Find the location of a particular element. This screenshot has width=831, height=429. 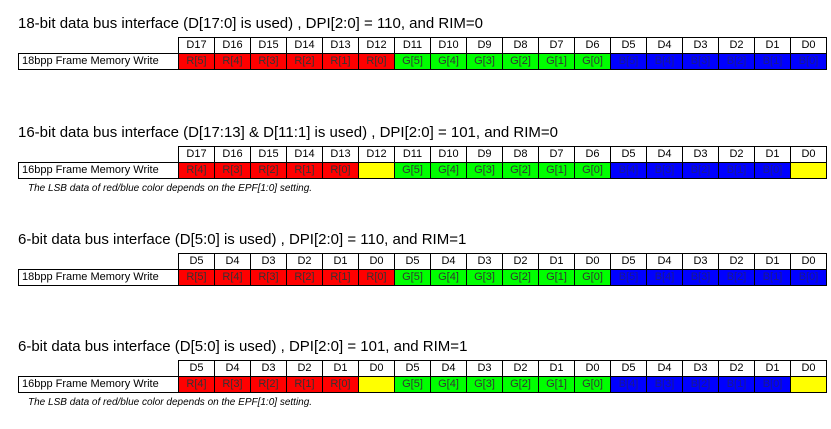

column-header: D8 is located at coordinates (520, 154).